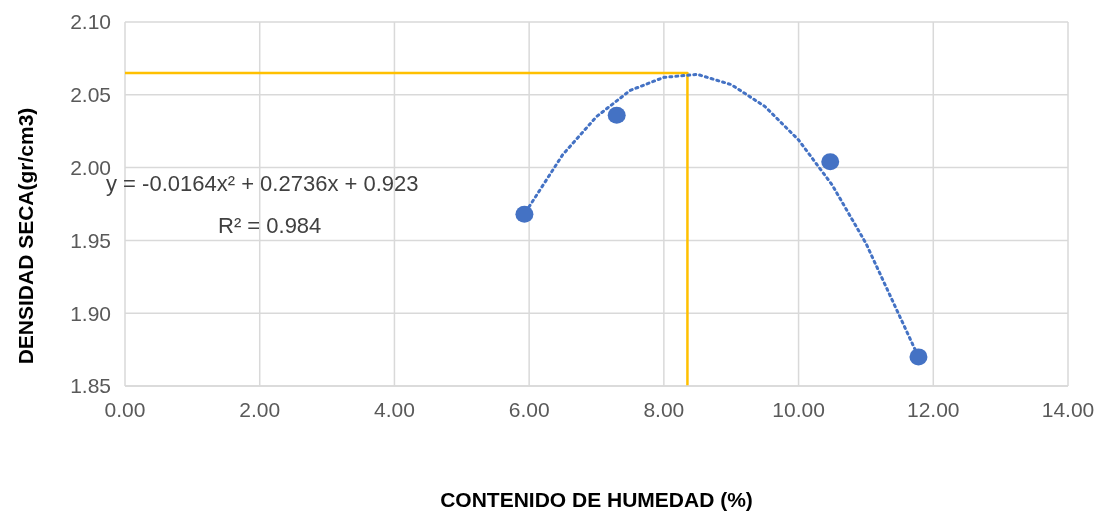  I want to click on x-tick-label: 6.00, so click(529, 409).